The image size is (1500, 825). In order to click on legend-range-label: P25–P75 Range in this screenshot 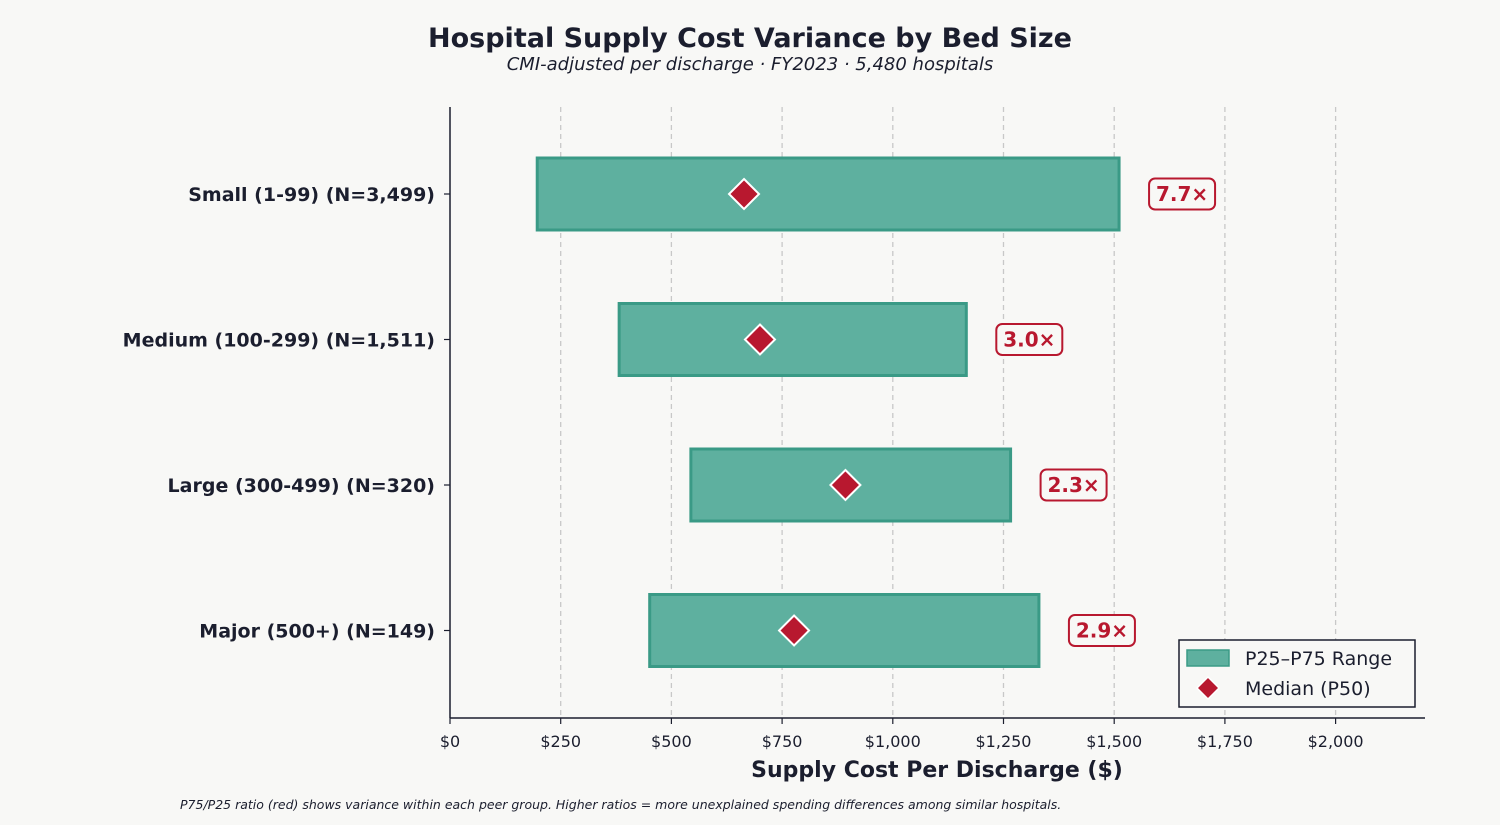, I will do `click(1318, 659)`.